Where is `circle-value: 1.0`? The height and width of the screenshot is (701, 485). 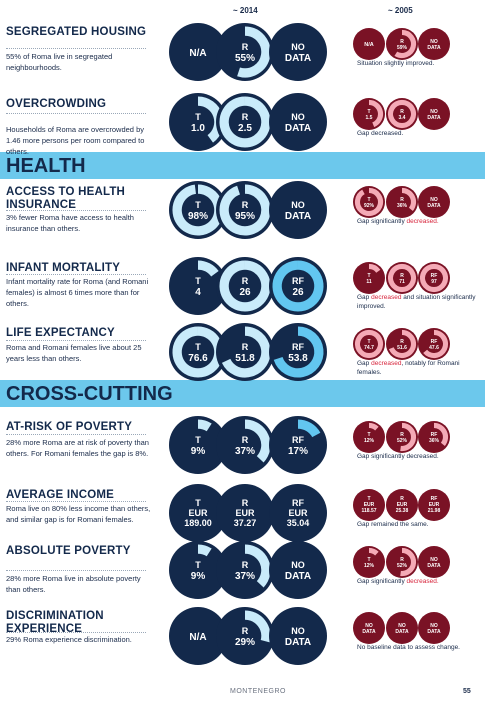
circle-value: 1.0 is located at coordinates (198, 128).